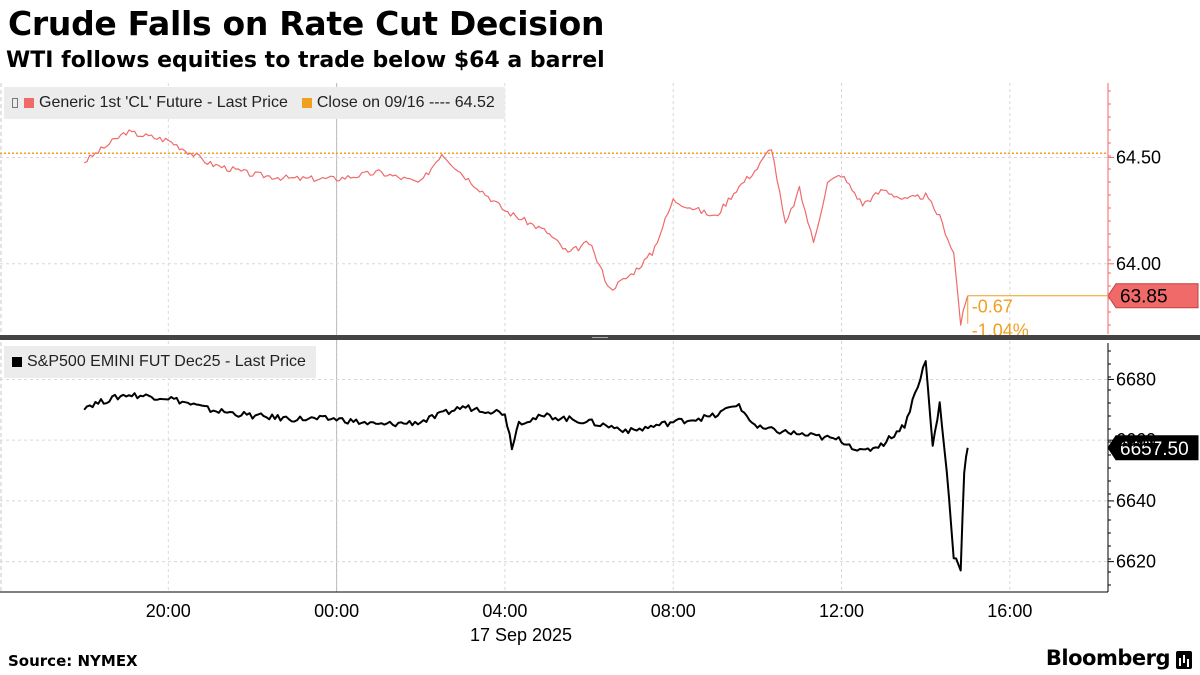  I want to click on y-tick-label: 6680, so click(1136, 379).